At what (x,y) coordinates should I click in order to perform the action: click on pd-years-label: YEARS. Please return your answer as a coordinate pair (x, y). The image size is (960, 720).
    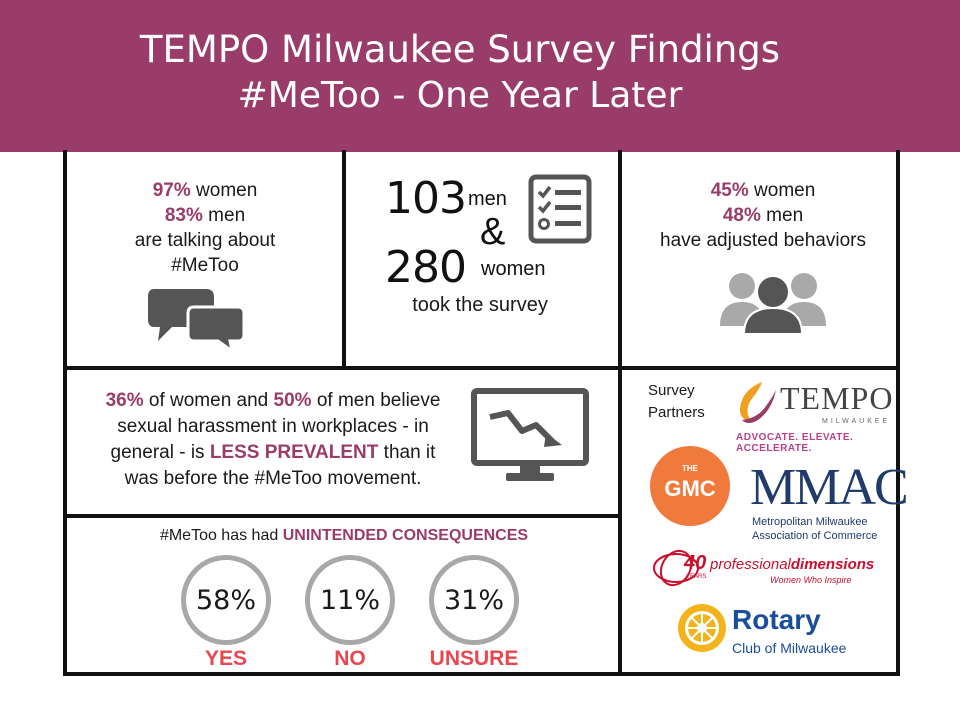
    Looking at the image, I should click on (696, 577).